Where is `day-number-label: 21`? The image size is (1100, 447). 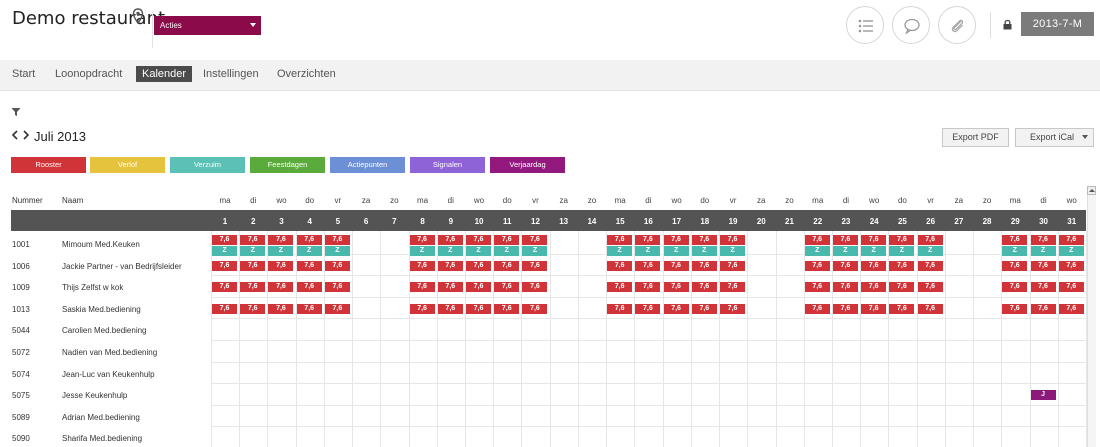 day-number-label: 21 is located at coordinates (789, 221).